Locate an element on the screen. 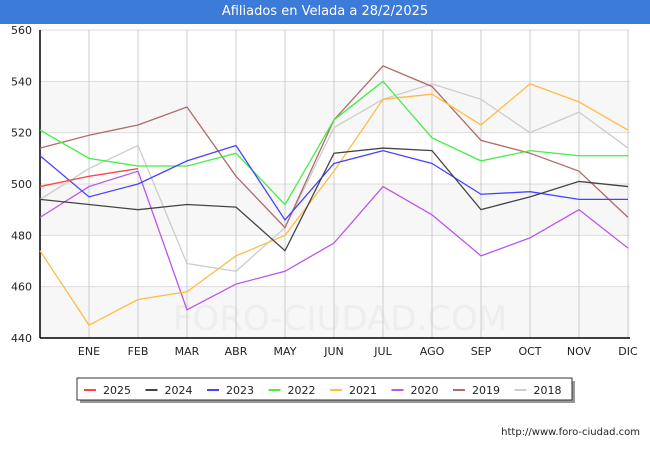 The height and width of the screenshot is (450, 650). y-tick-label: 520 is located at coordinates (21, 133).